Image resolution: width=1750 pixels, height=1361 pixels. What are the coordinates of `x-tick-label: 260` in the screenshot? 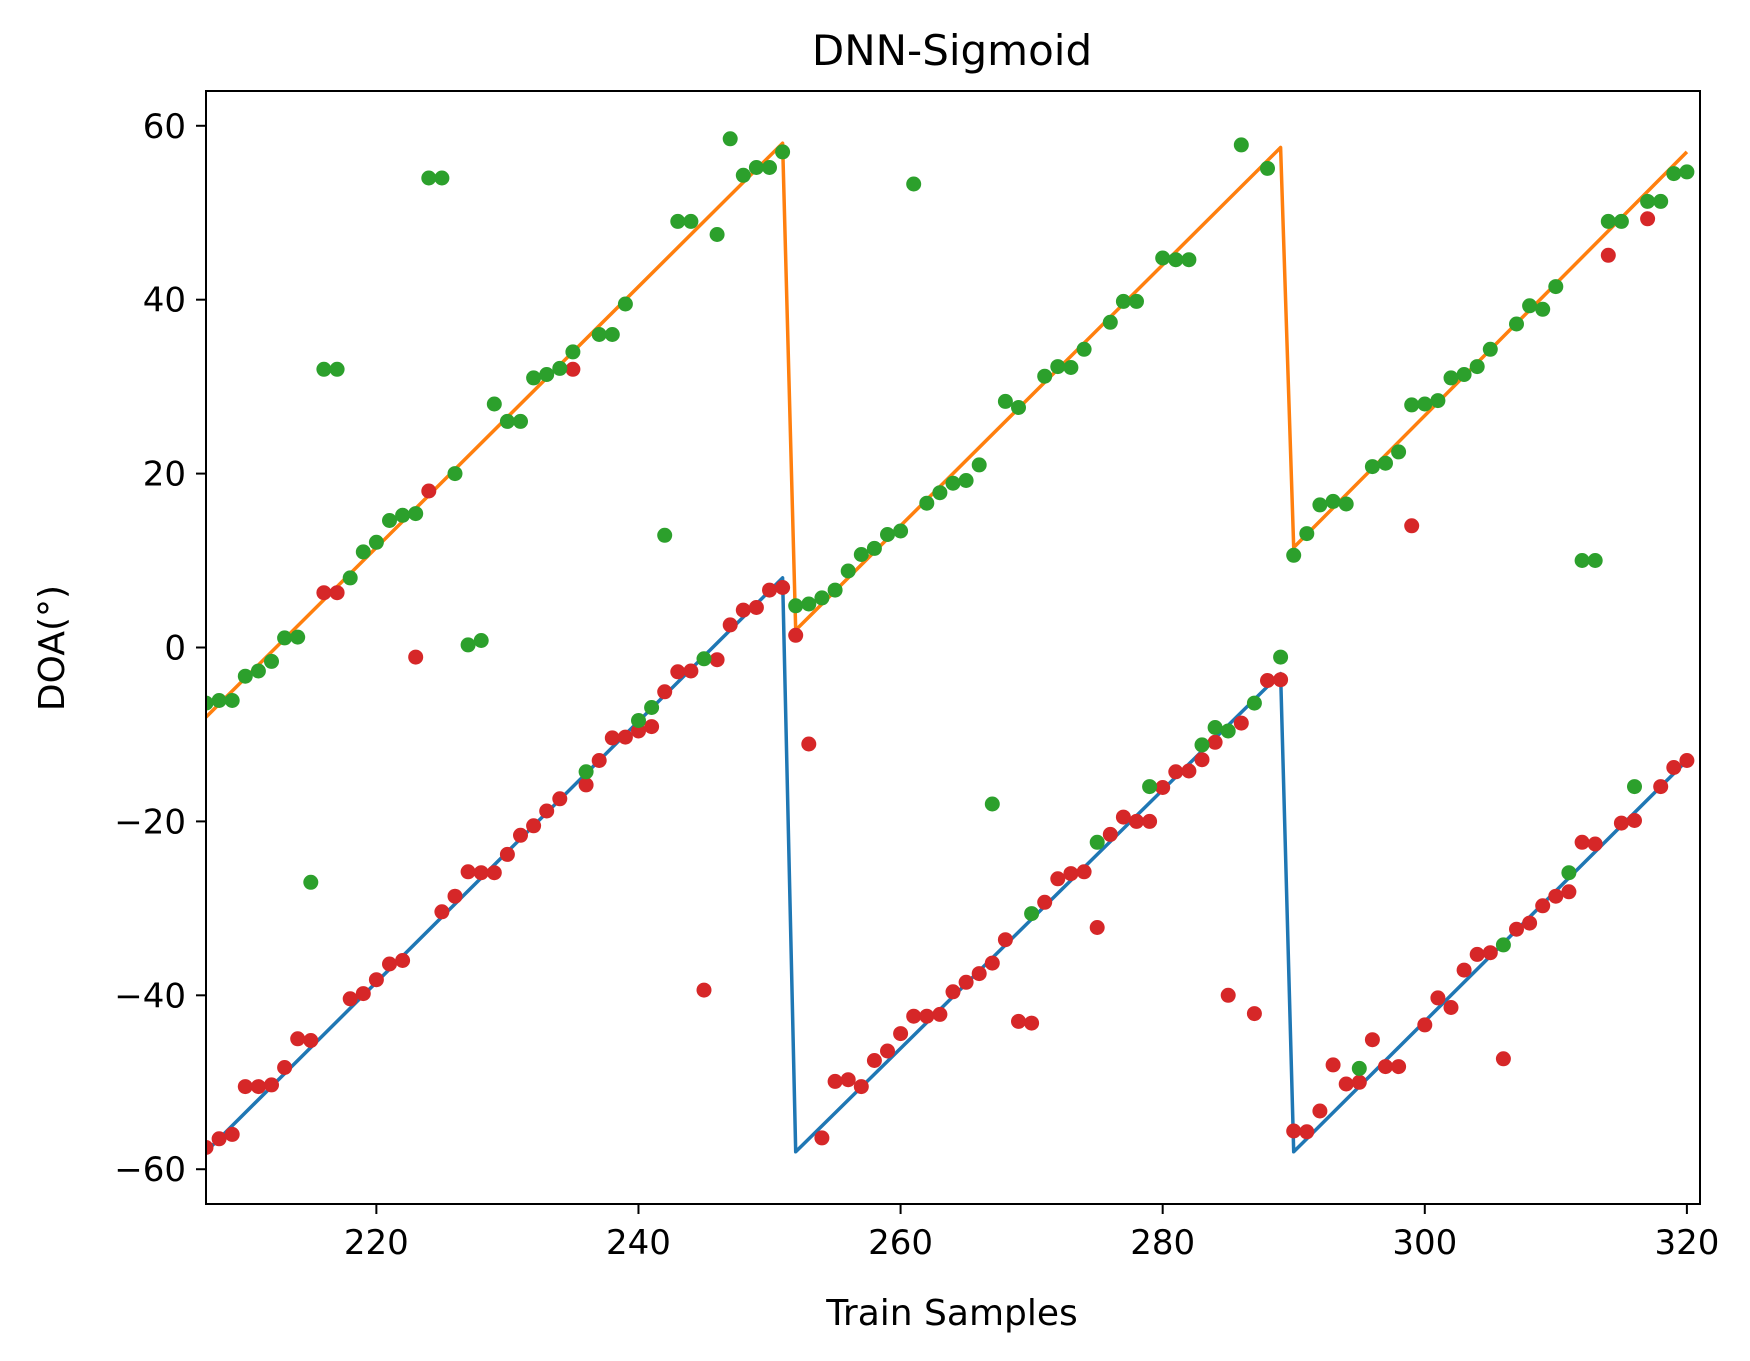 It's located at (900, 1243).